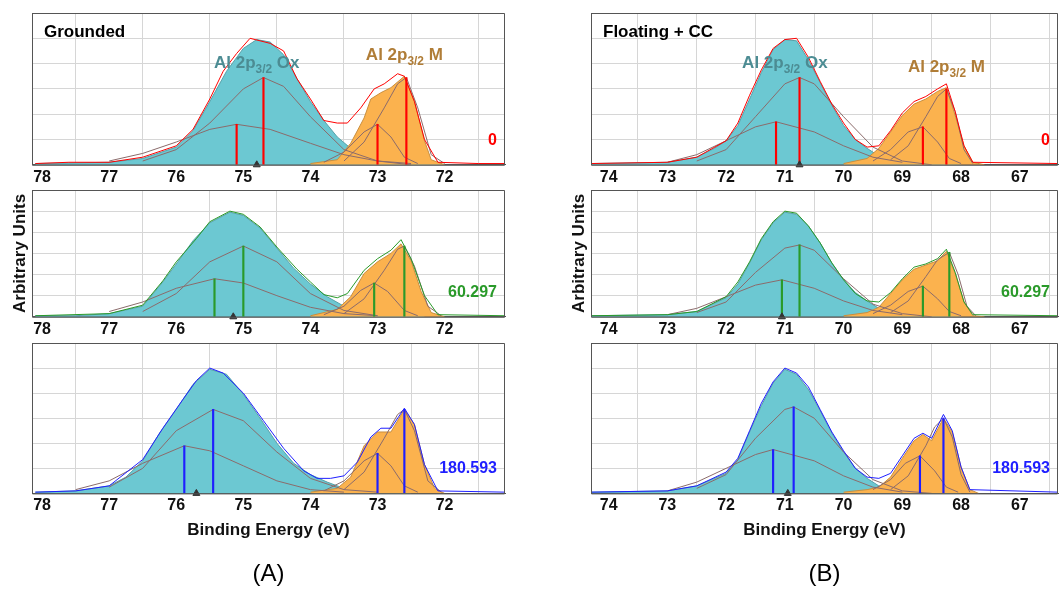 This screenshot has height=589, width=1064. What do you see at coordinates (824, 572) in the screenshot?
I see `text: (B)` at bounding box center [824, 572].